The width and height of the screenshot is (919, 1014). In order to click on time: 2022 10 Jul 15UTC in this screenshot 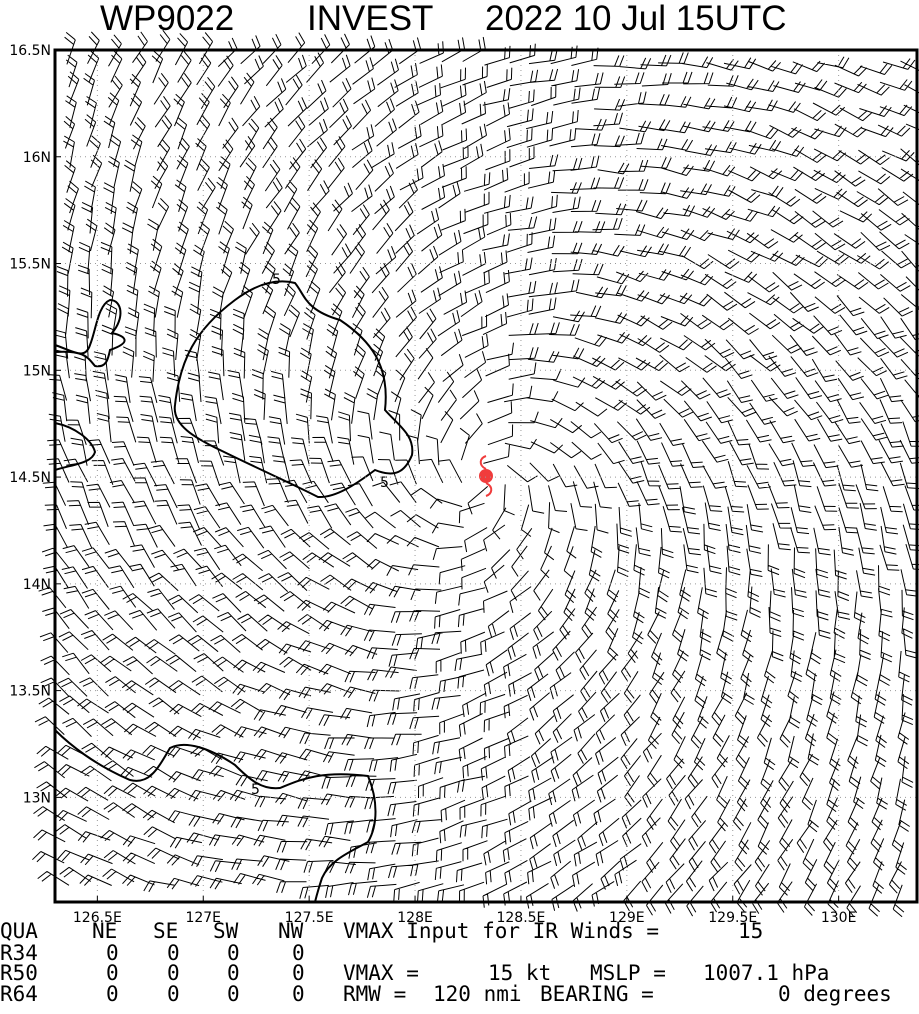, I will do `click(636, 19)`.